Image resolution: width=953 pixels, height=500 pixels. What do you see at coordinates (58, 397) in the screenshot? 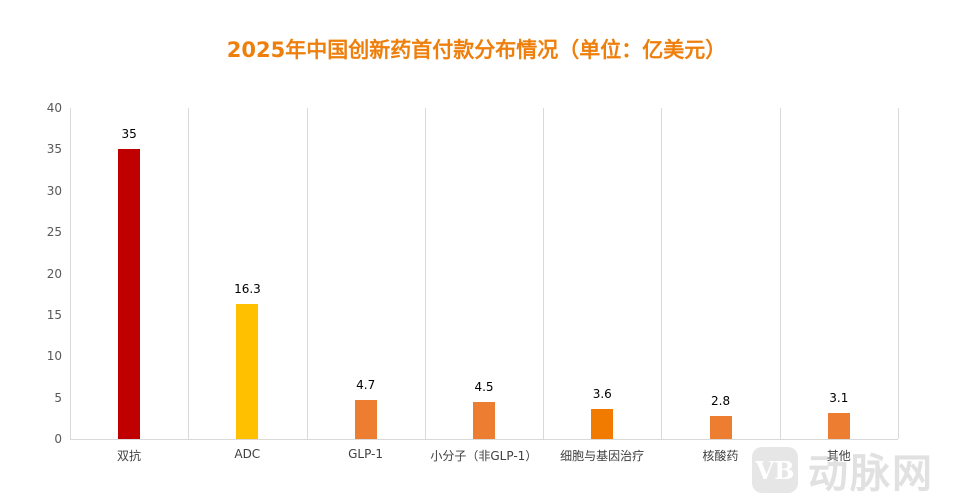
I see `y-tick-label: 5` at bounding box center [58, 397].